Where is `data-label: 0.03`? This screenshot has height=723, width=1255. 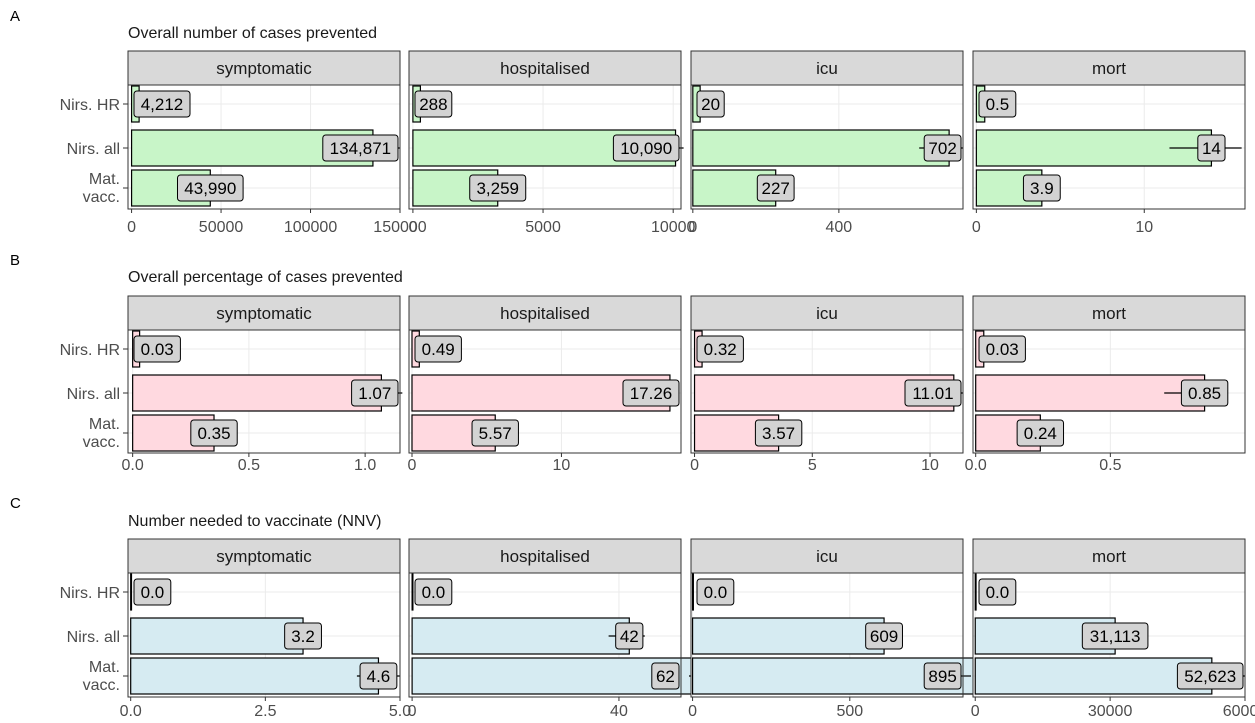 data-label: 0.03 is located at coordinates (1002, 349).